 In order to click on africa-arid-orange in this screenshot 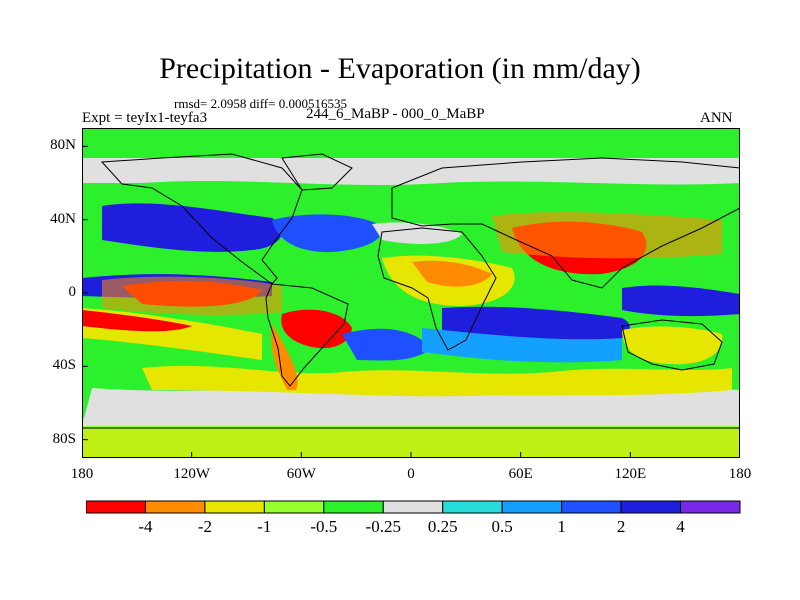, I will do `click(452, 273)`.